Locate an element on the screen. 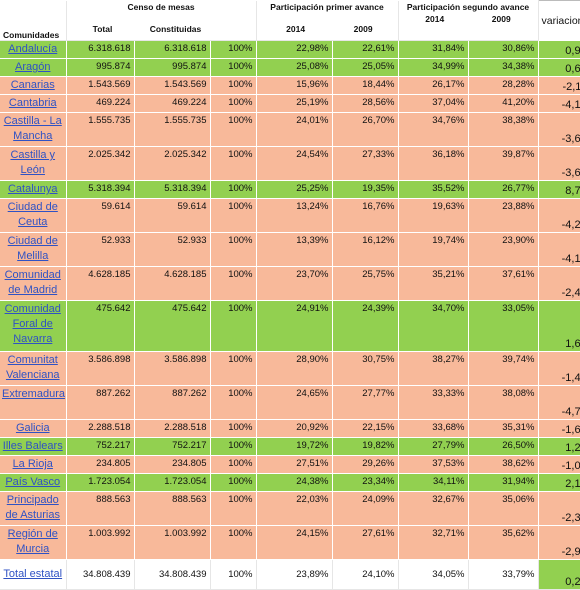 Image resolution: width=580 pixels, height=590 pixels. primer-2009-cell: 19,35% is located at coordinates (365, 189).